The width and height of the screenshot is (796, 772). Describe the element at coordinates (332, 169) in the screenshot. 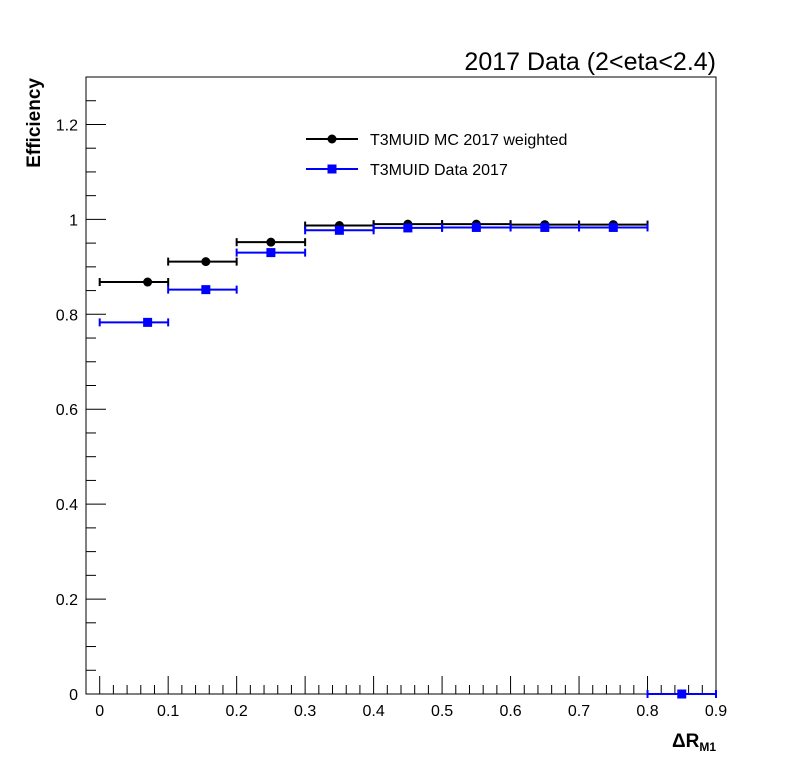

I see `legend-marker-data` at that location.